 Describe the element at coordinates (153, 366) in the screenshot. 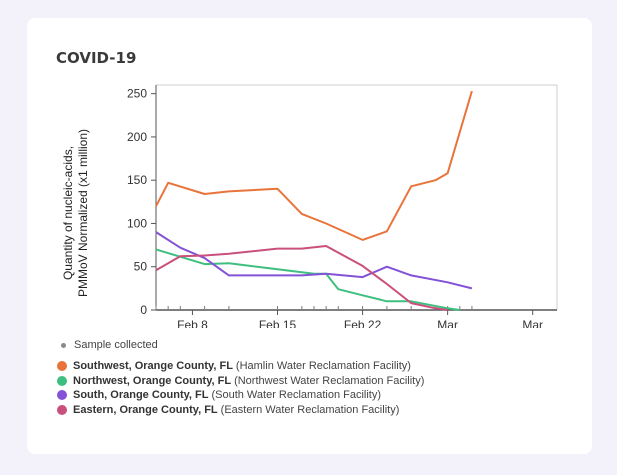

I see `legend-series-name: Southwest, Orange County, FL` at that location.